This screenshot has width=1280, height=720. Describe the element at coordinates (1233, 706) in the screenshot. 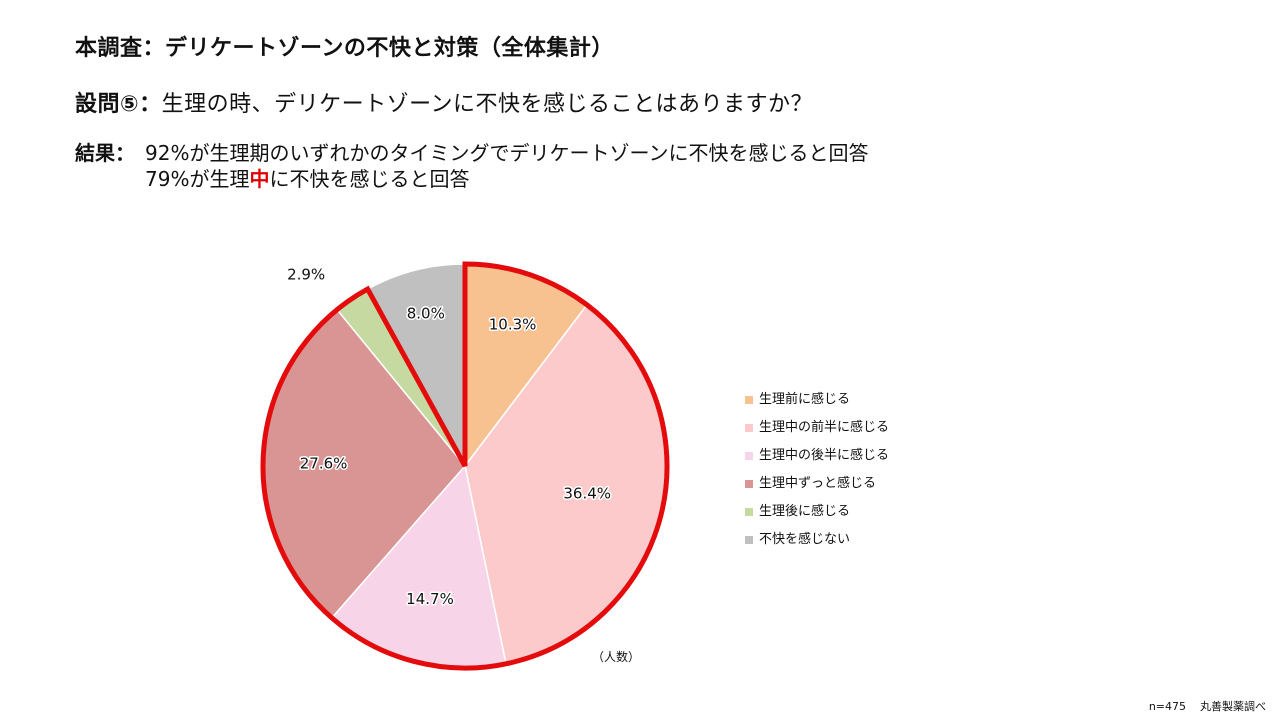

I see `source-note: 丸善製薬調べ` at that location.